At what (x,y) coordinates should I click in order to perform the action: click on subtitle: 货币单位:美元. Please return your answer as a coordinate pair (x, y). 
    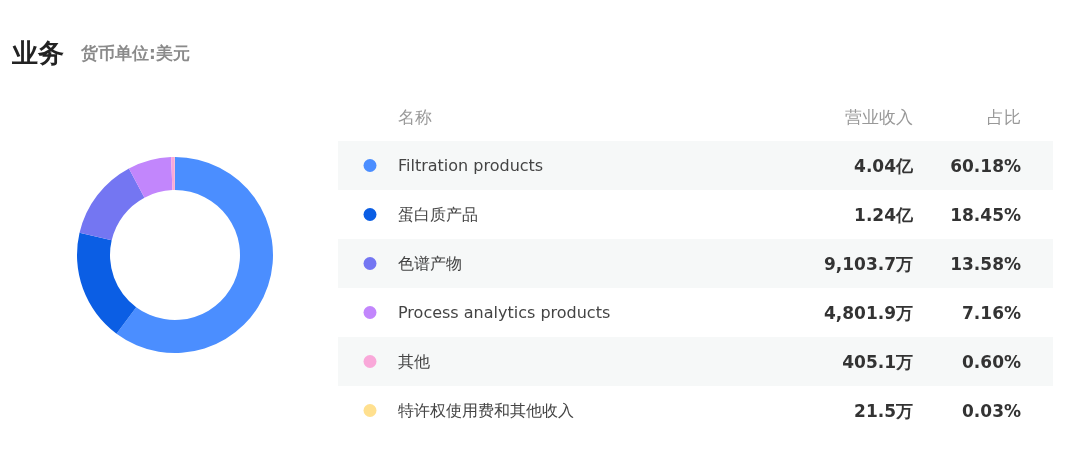
    Looking at the image, I should click on (135, 53).